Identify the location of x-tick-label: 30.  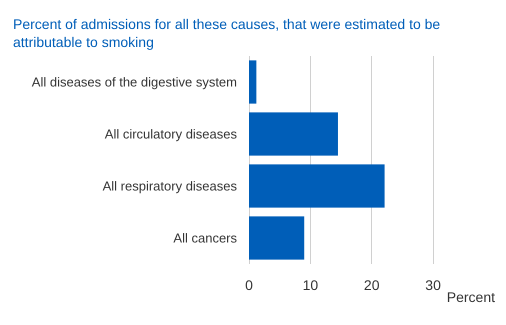
(433, 285).